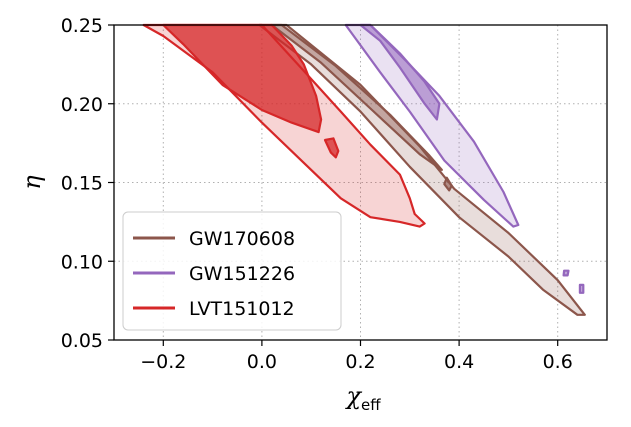  What do you see at coordinates (242, 274) in the screenshot?
I see `legend-label-gw151226: GW151226` at bounding box center [242, 274].